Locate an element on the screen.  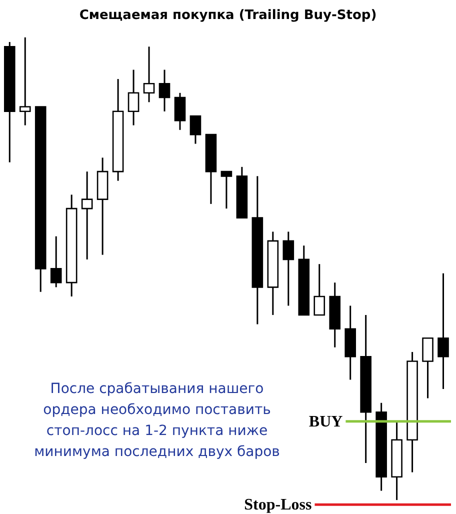
ref-line-label: BUY is located at coordinates (326, 421).